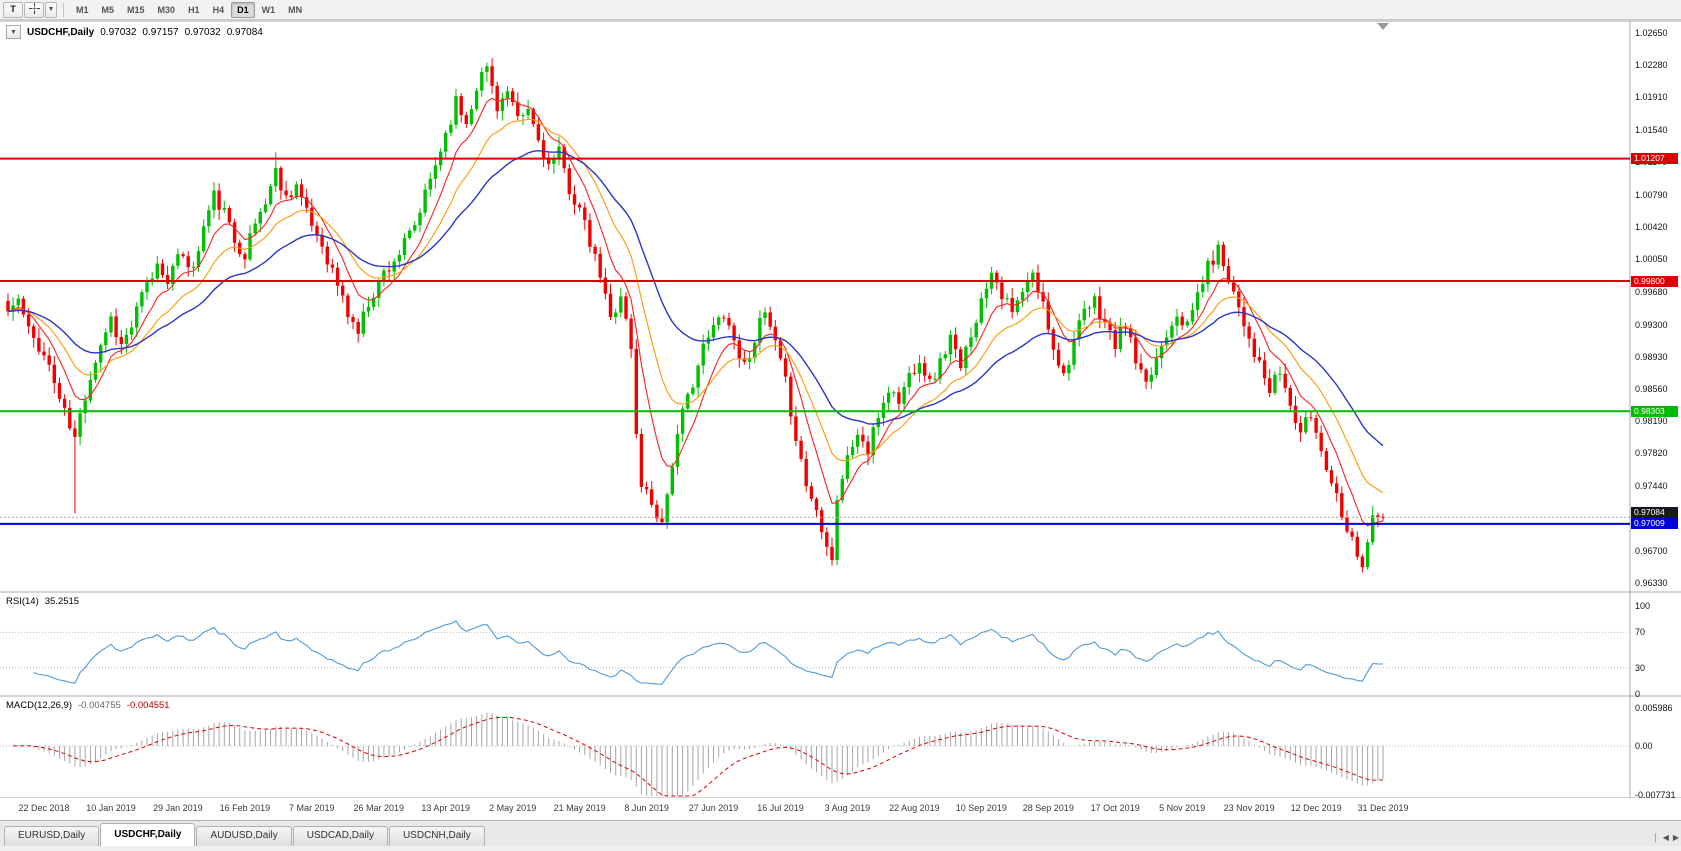 Image resolution: width=1681 pixels, height=851 pixels. I want to click on date-tick-label: 7 Mar 2019, so click(312, 808).